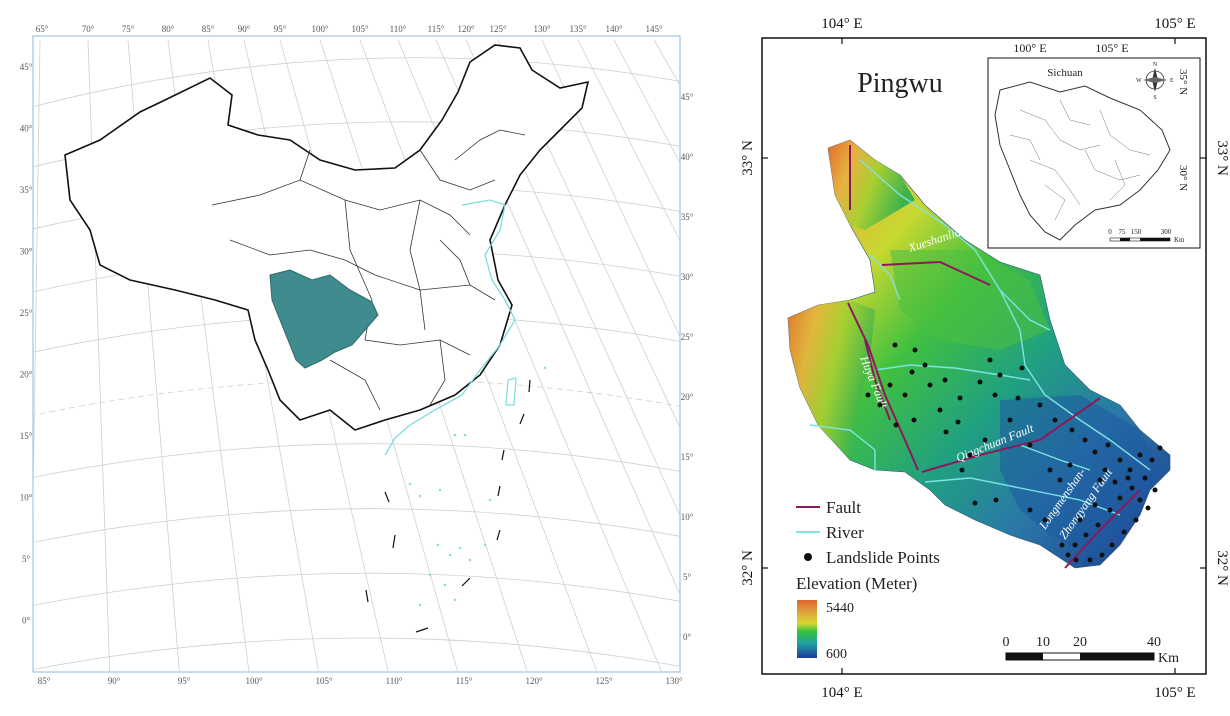 This screenshot has height=716, width=1230. What do you see at coordinates (128, 29) in the screenshot?
I see `tick-label: 75°` at bounding box center [128, 29].